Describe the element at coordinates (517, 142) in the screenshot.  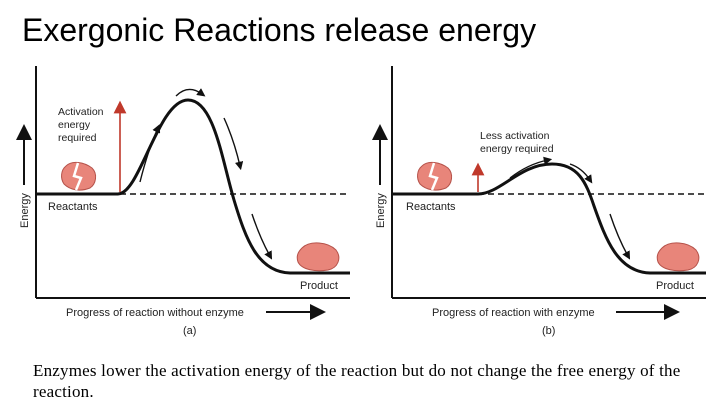
I see `panel-b-activation-label: Less activation energy required` at that location.